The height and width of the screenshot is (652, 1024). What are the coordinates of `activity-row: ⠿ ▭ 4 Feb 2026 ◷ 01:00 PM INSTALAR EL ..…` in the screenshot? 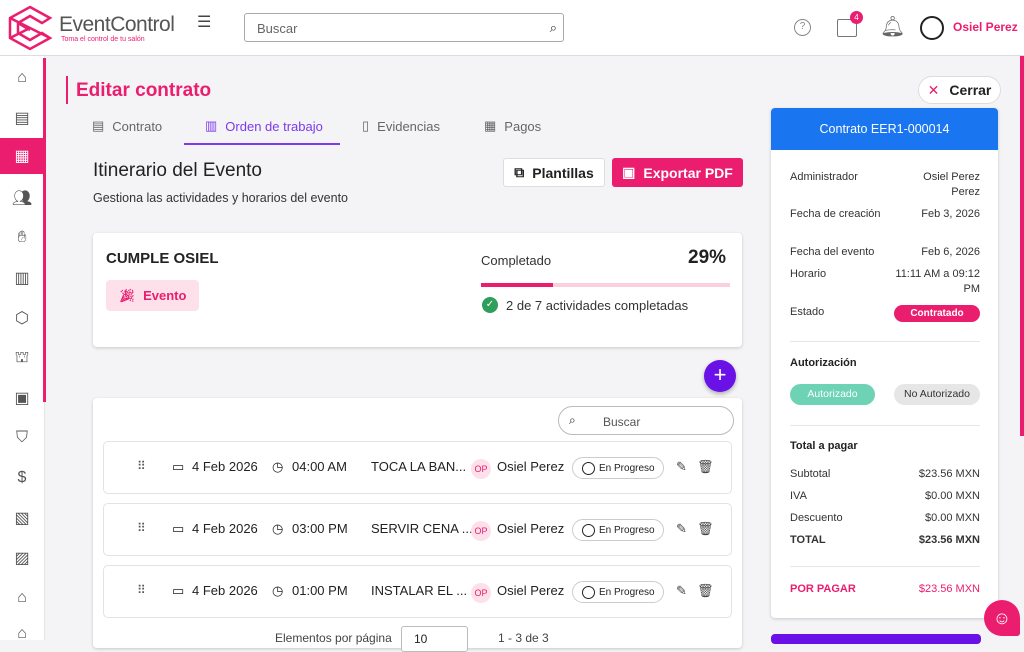 It's located at (417, 591).